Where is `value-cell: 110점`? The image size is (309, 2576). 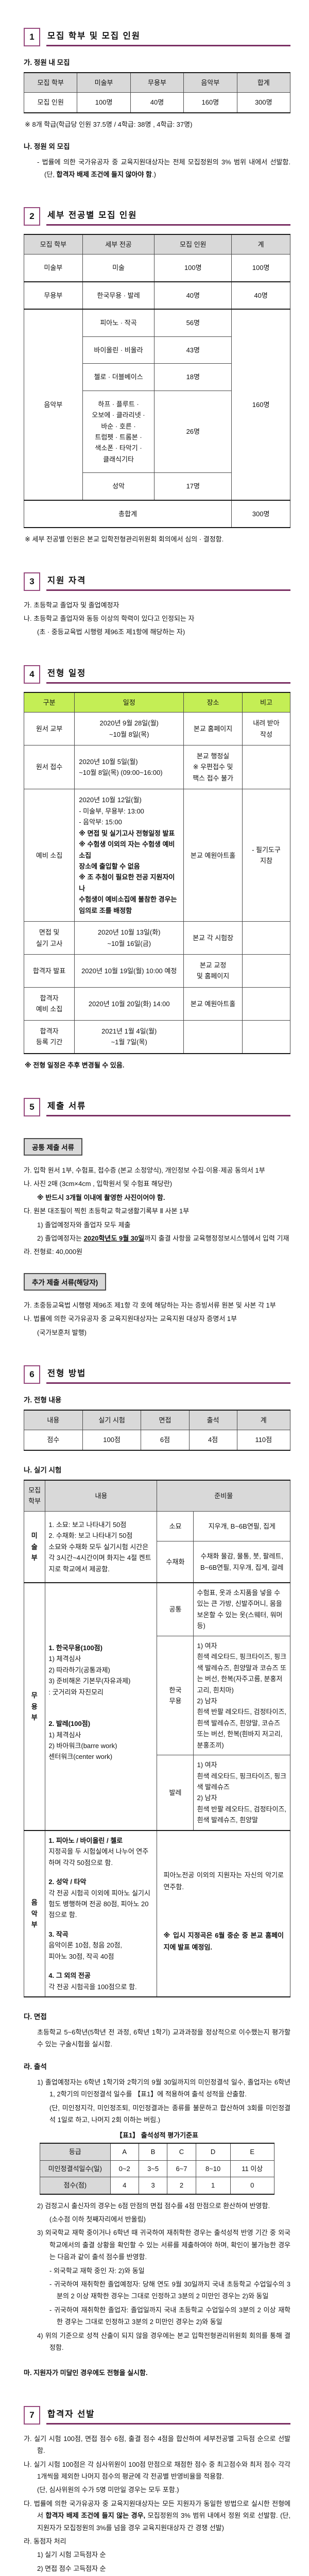 value-cell: 110점 is located at coordinates (263, 1441).